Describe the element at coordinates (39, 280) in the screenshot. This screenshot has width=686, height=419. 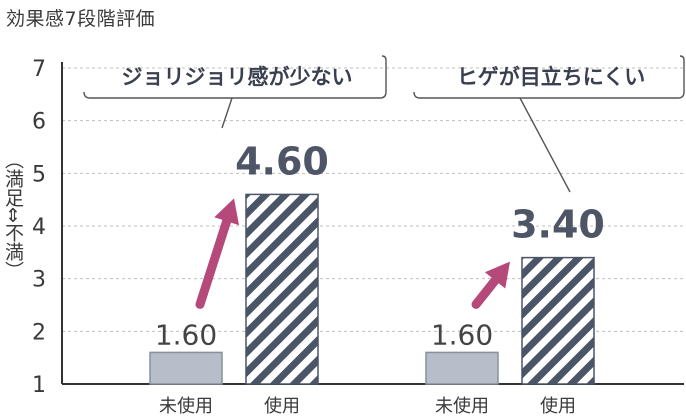
I see `y-tick-label: 3` at that location.